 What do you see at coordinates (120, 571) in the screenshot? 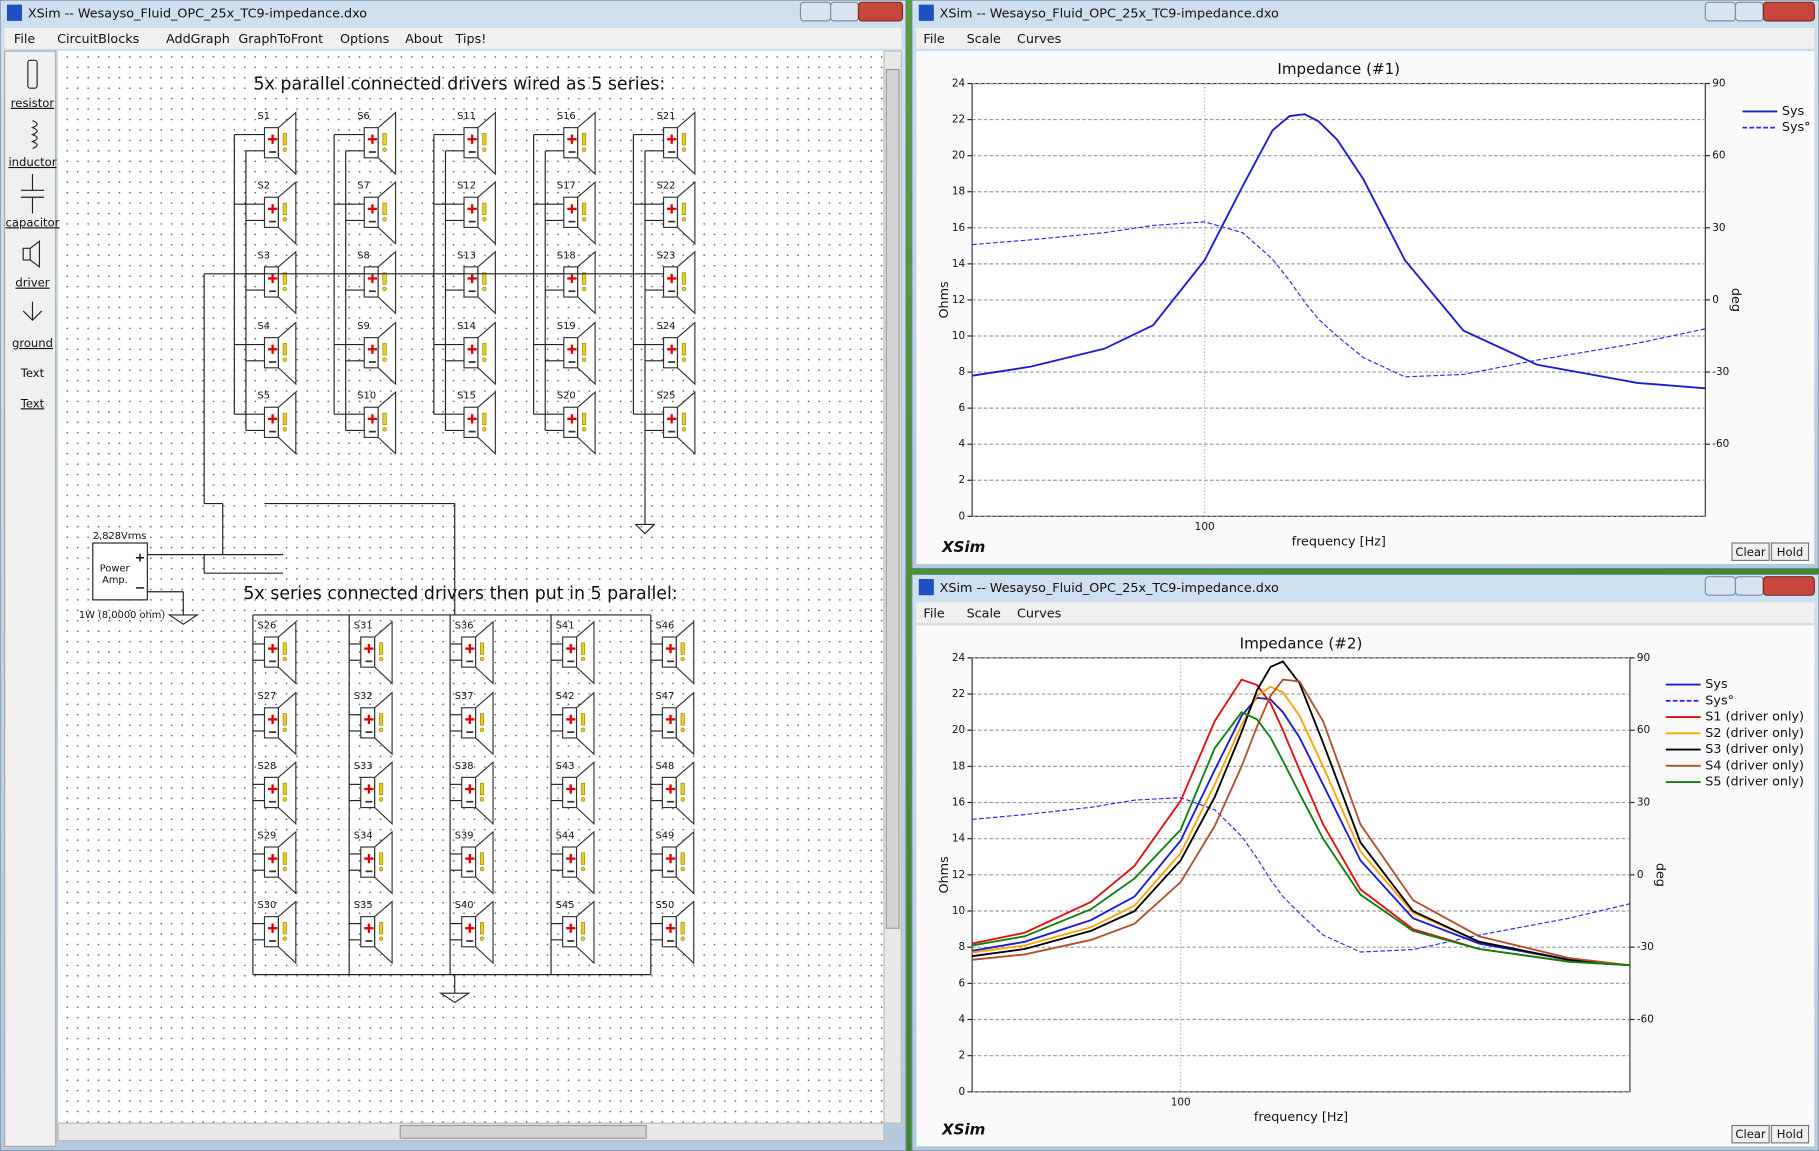
I see `power-amp` at bounding box center [120, 571].